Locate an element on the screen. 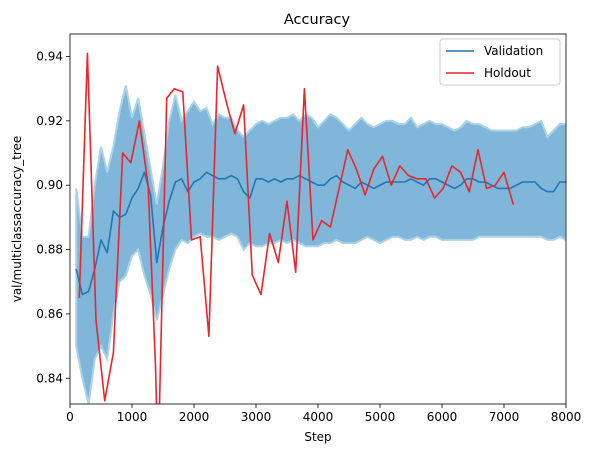 This screenshot has width=593, height=455. y-axis-label: val/multiclassaccuracy_tree is located at coordinates (17, 219).